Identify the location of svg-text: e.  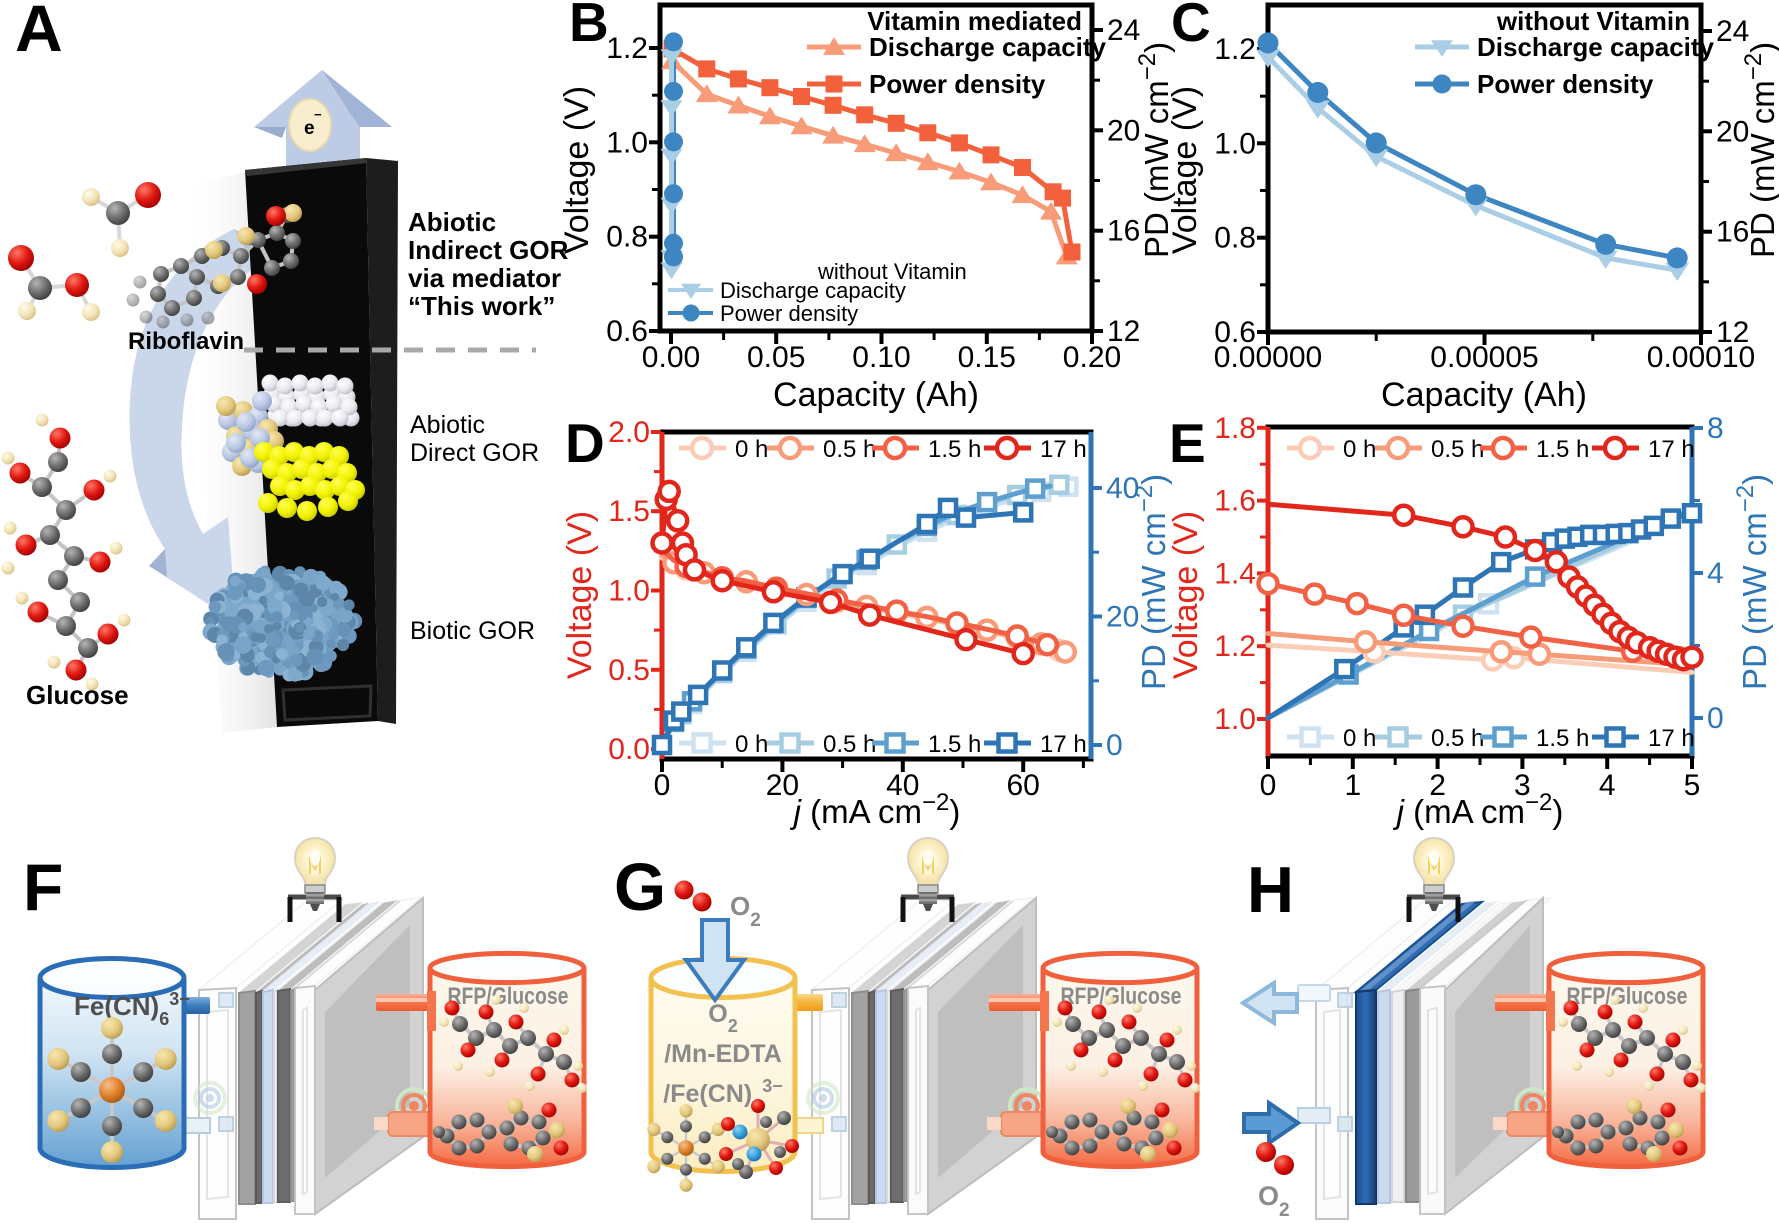
(309, 128).